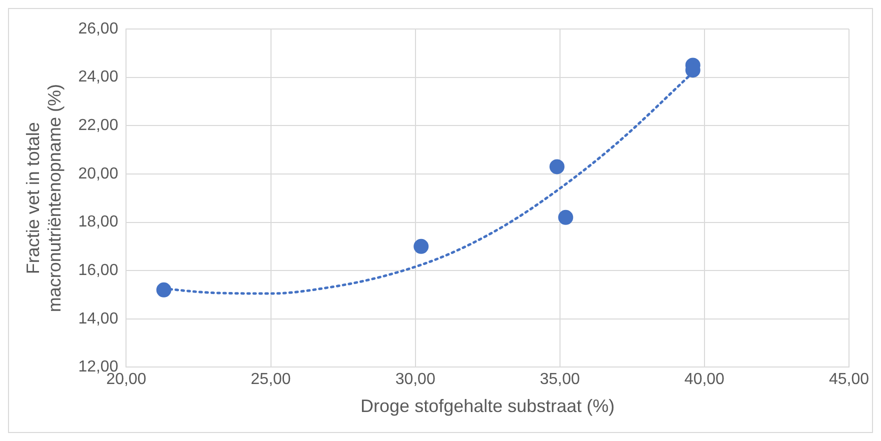  Describe the element at coordinates (98, 29) in the screenshot. I see `y-tick-label: 26,00` at that location.